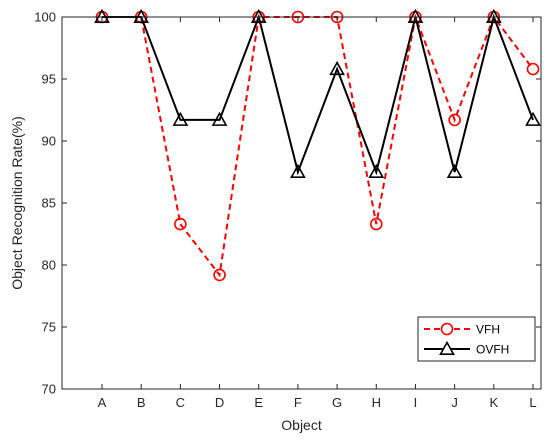 The width and height of the screenshot is (550, 441). What do you see at coordinates (49, 141) in the screenshot?
I see `y-tick-label: 90` at bounding box center [49, 141].